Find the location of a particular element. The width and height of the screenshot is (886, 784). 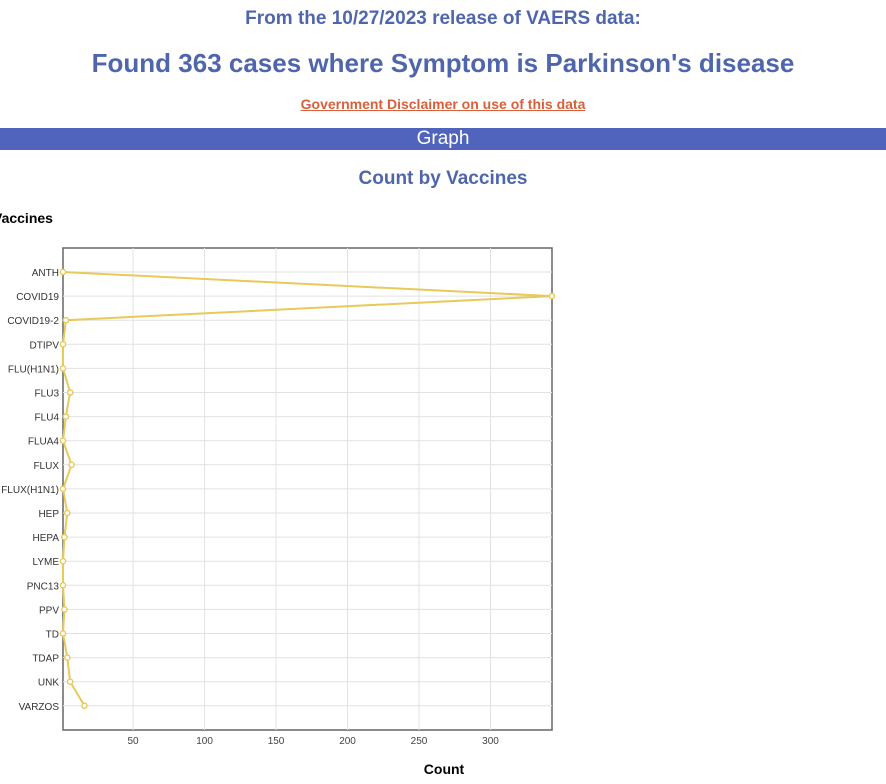

y-axis-title: Vaccines is located at coordinates (26, 218).